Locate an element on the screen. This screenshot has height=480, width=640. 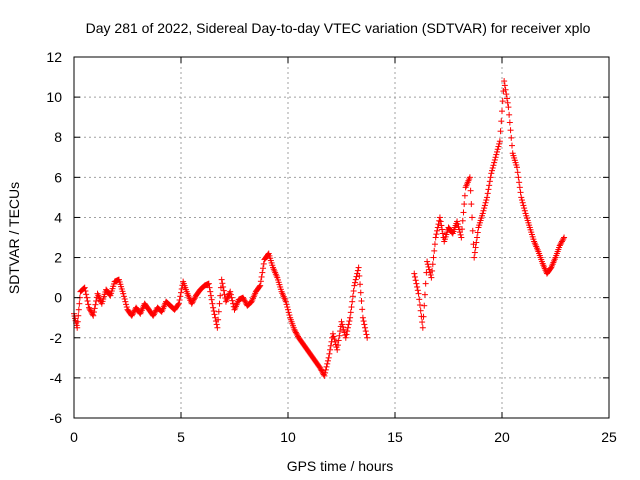
x-tick-label: 20 is located at coordinates (502, 437).